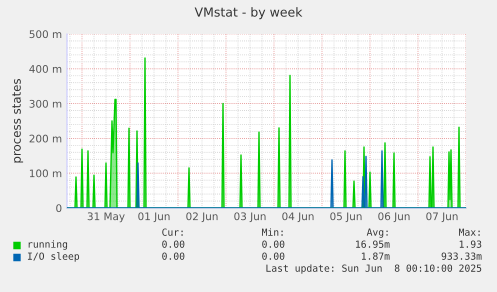 The width and height of the screenshot is (497, 292). I want to click on legend-label: running, so click(48, 245).